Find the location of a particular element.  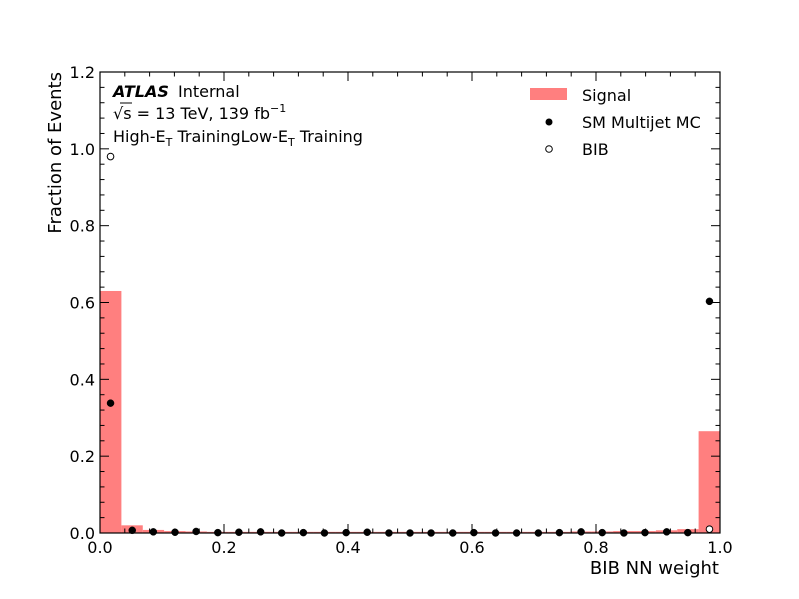

training-high-sub: T is located at coordinates (169, 142).